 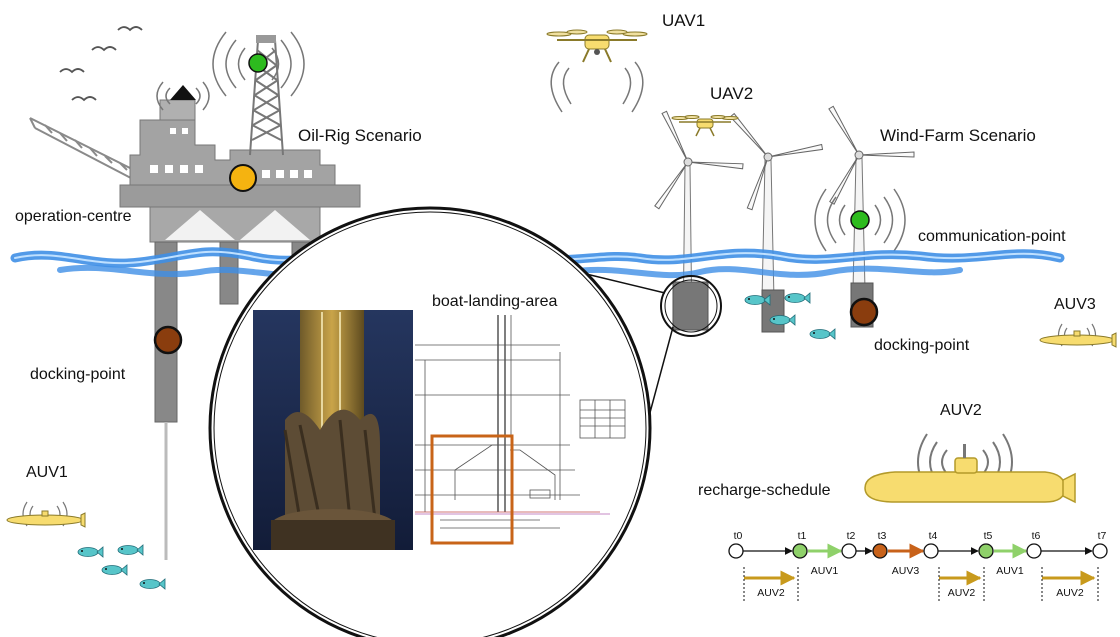 I want to click on turbine-base, so click(x=690, y=306).